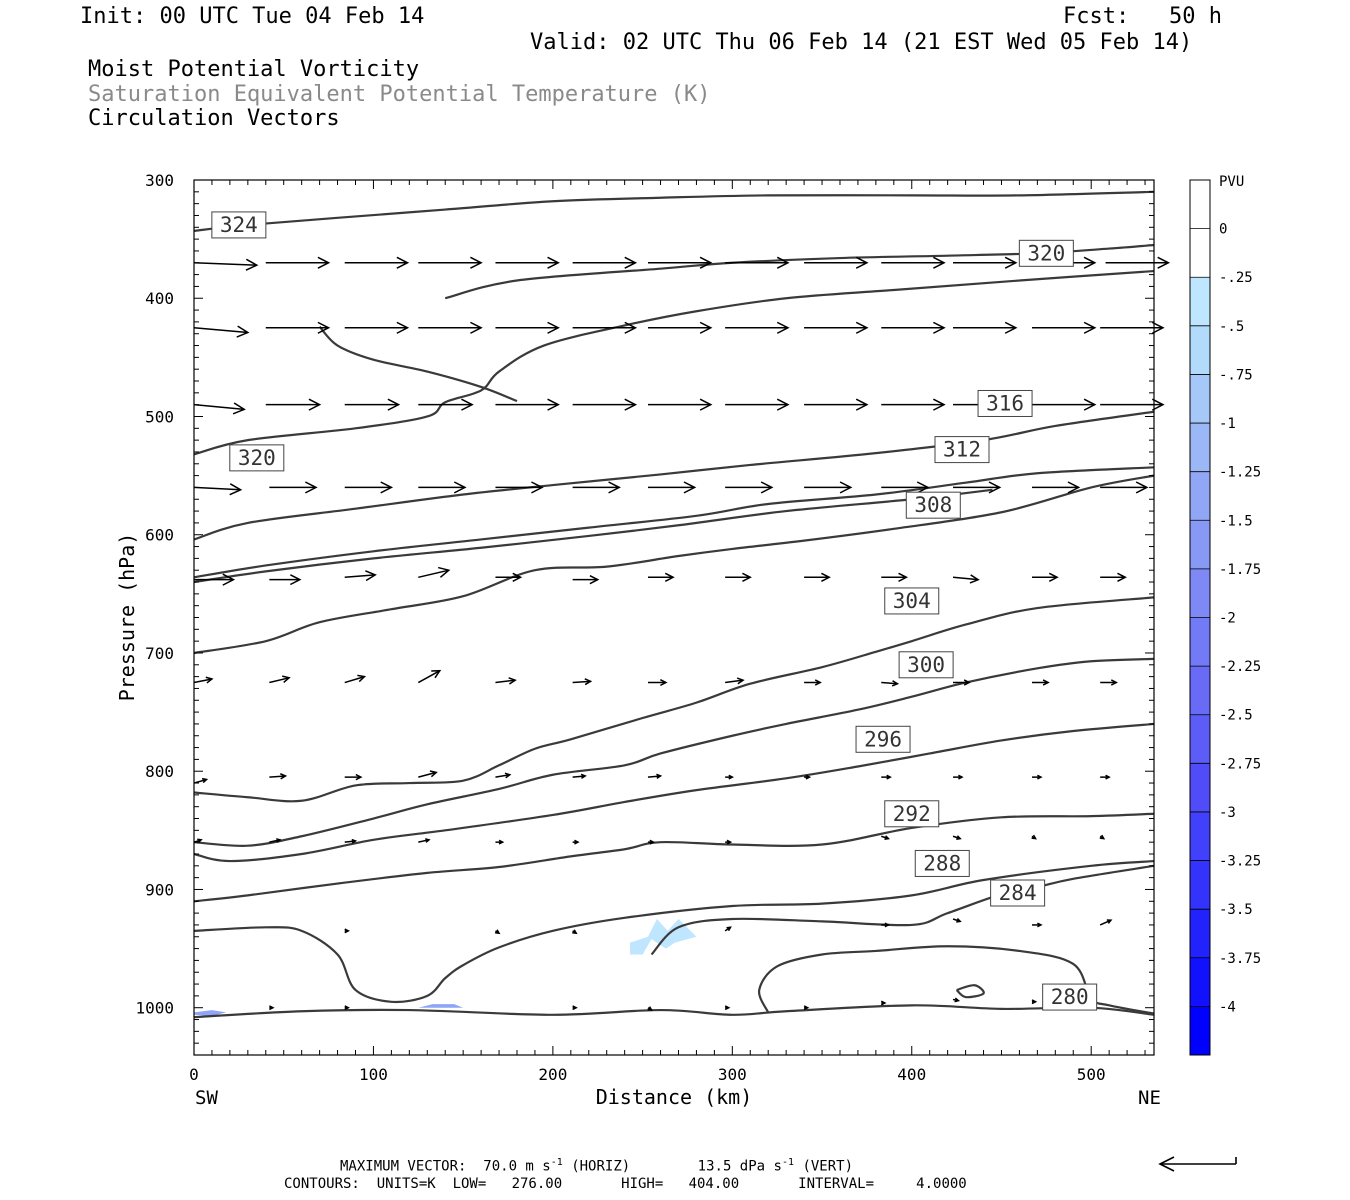 The image size is (1350, 1200). Describe the element at coordinates (159, 653) in the screenshot. I see `y-tick-label: 700` at that location.